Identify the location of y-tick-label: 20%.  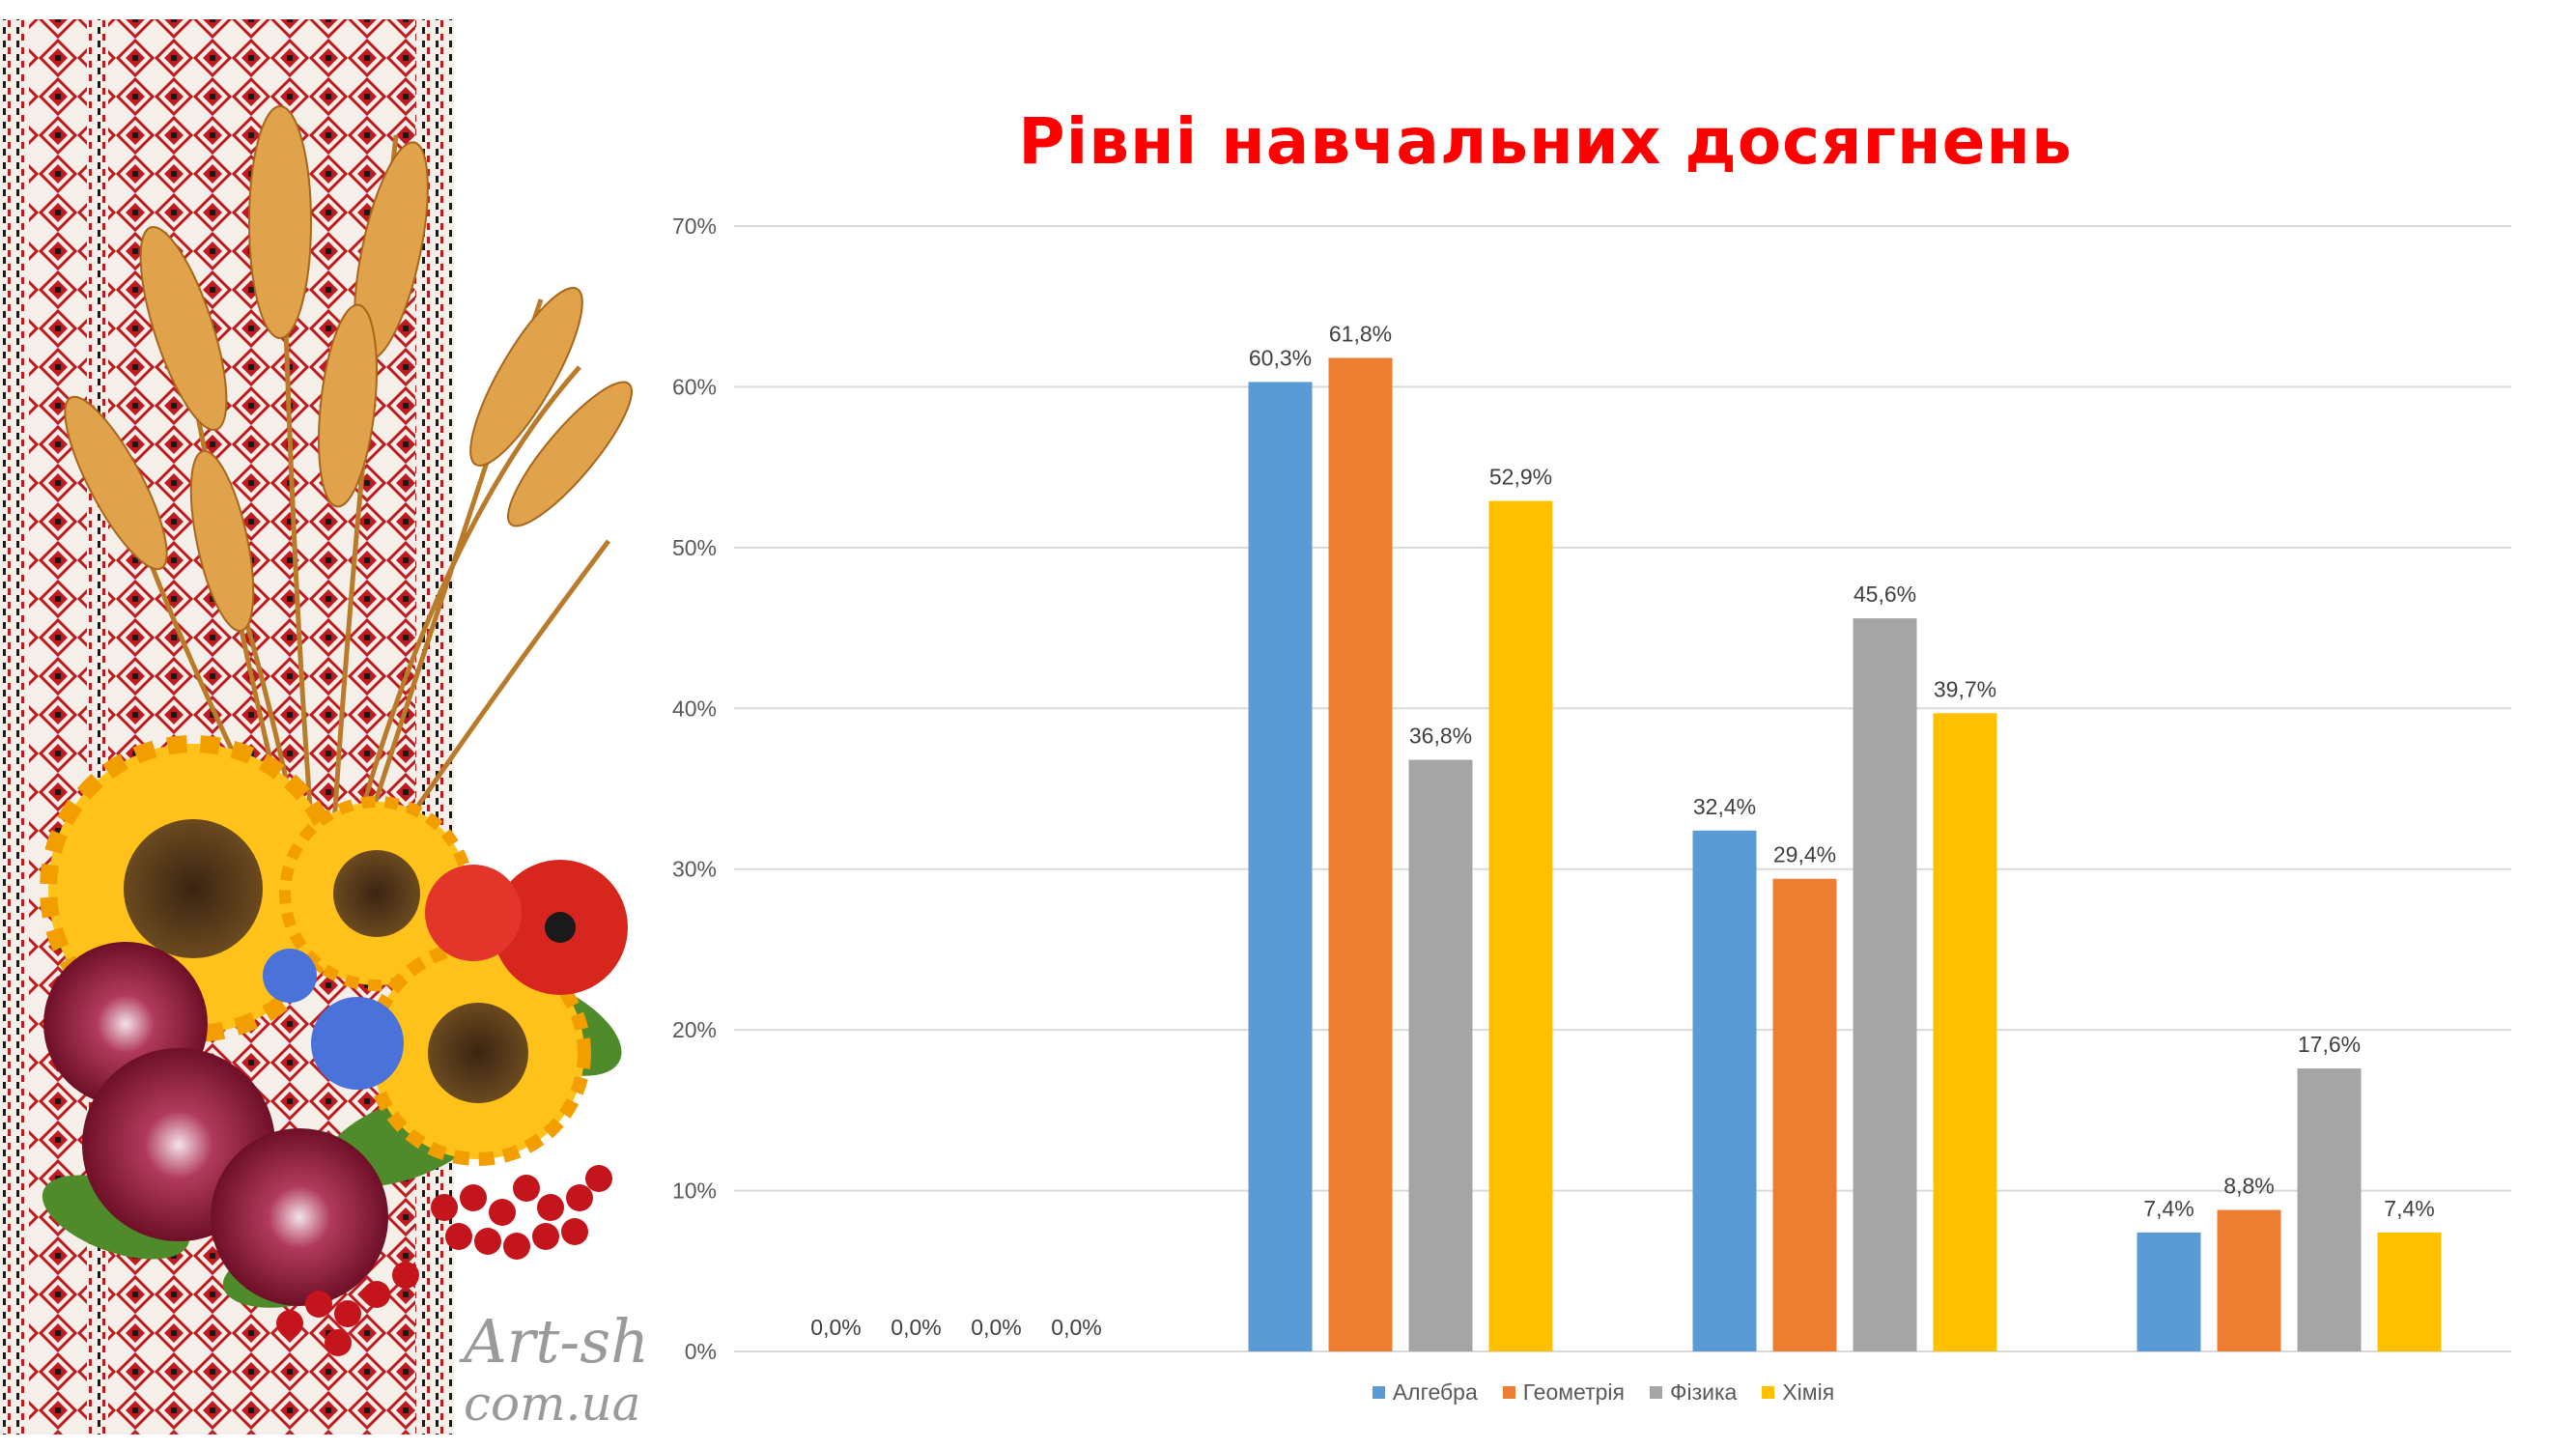
(694, 1029).